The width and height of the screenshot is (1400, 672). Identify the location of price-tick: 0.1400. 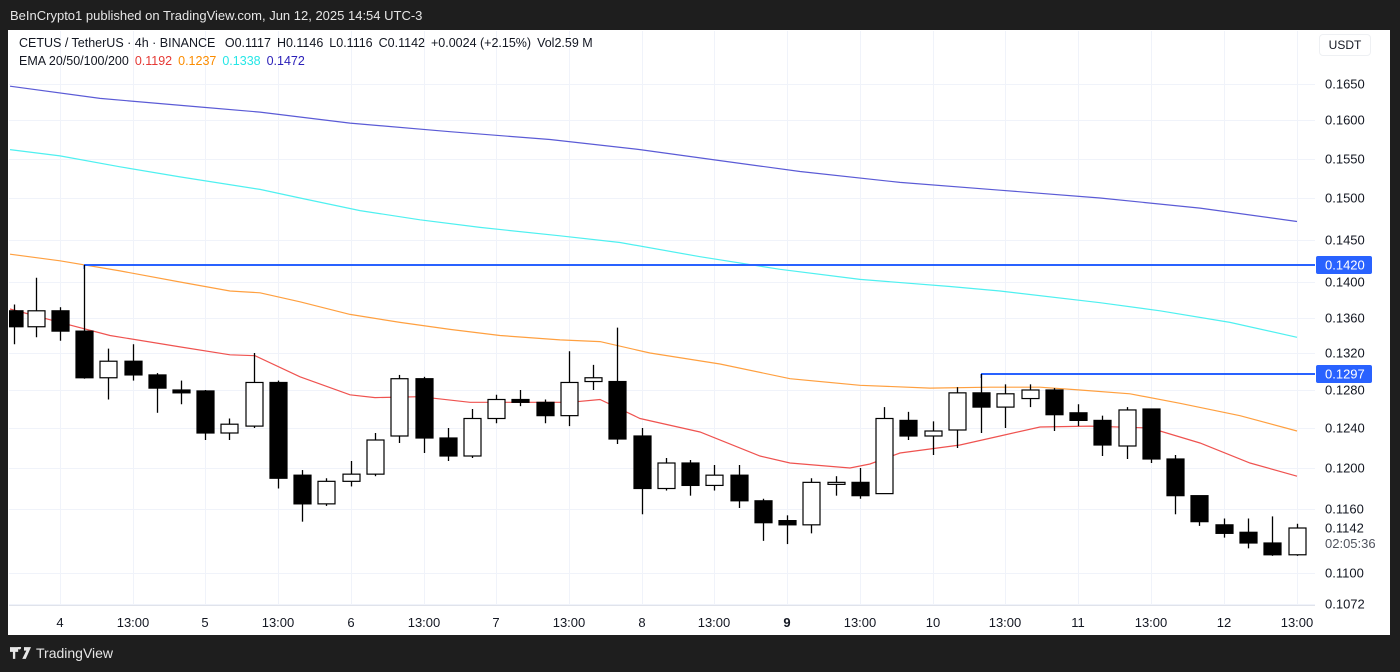
(1345, 282).